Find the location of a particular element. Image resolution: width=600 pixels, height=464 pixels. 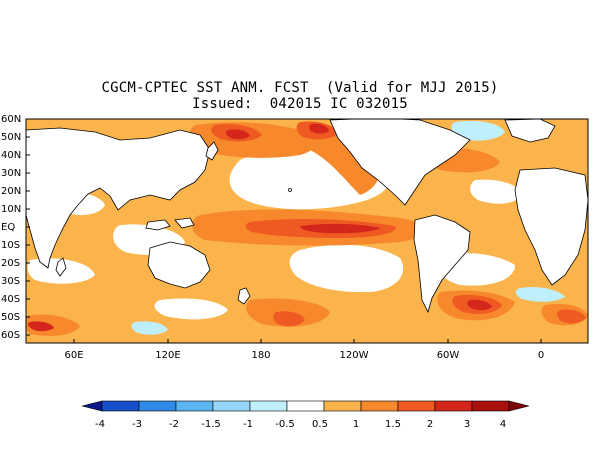

neutral-zone-natlantic is located at coordinates (496, 191).